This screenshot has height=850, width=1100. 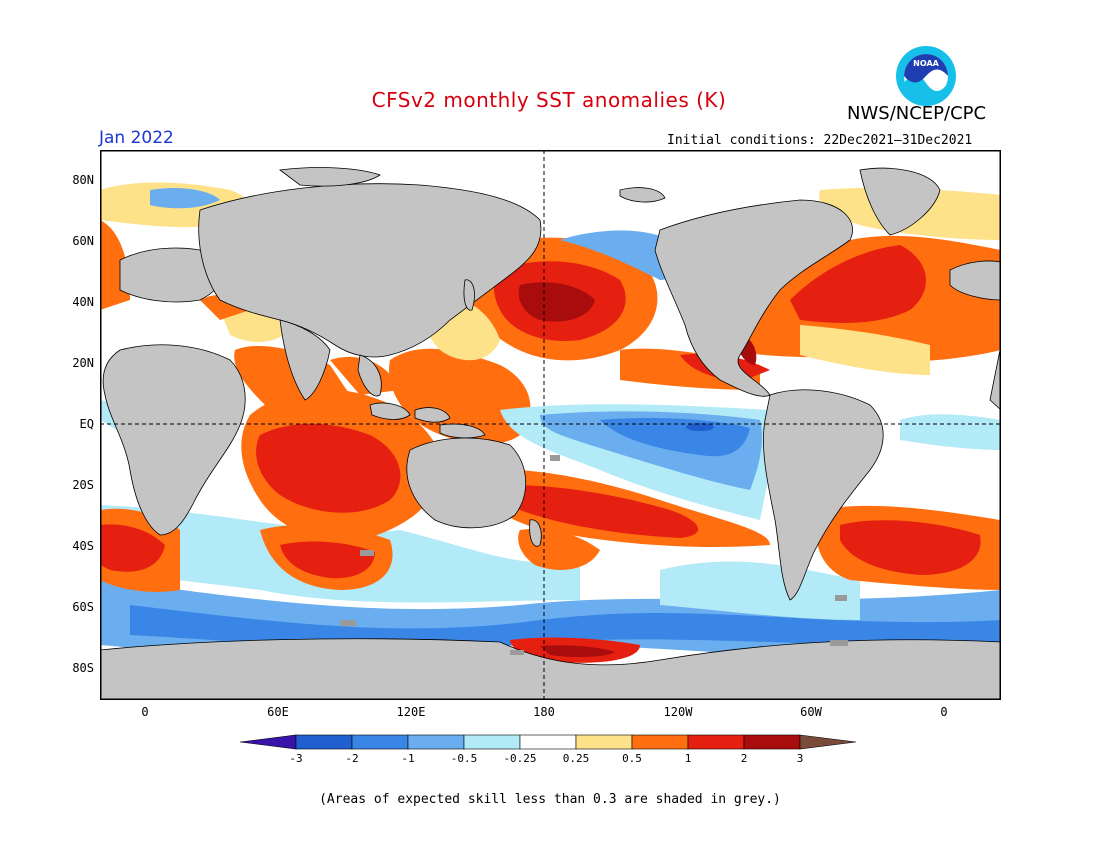 I want to click on colorbar-tick-label: 0.5, so click(x=632, y=758).